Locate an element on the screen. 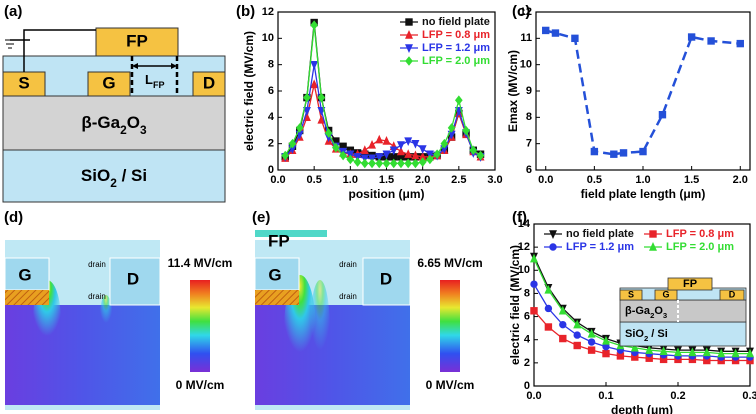 This screenshot has width=756, height=414. x-axis-label: position (μm) is located at coordinates (387, 194).